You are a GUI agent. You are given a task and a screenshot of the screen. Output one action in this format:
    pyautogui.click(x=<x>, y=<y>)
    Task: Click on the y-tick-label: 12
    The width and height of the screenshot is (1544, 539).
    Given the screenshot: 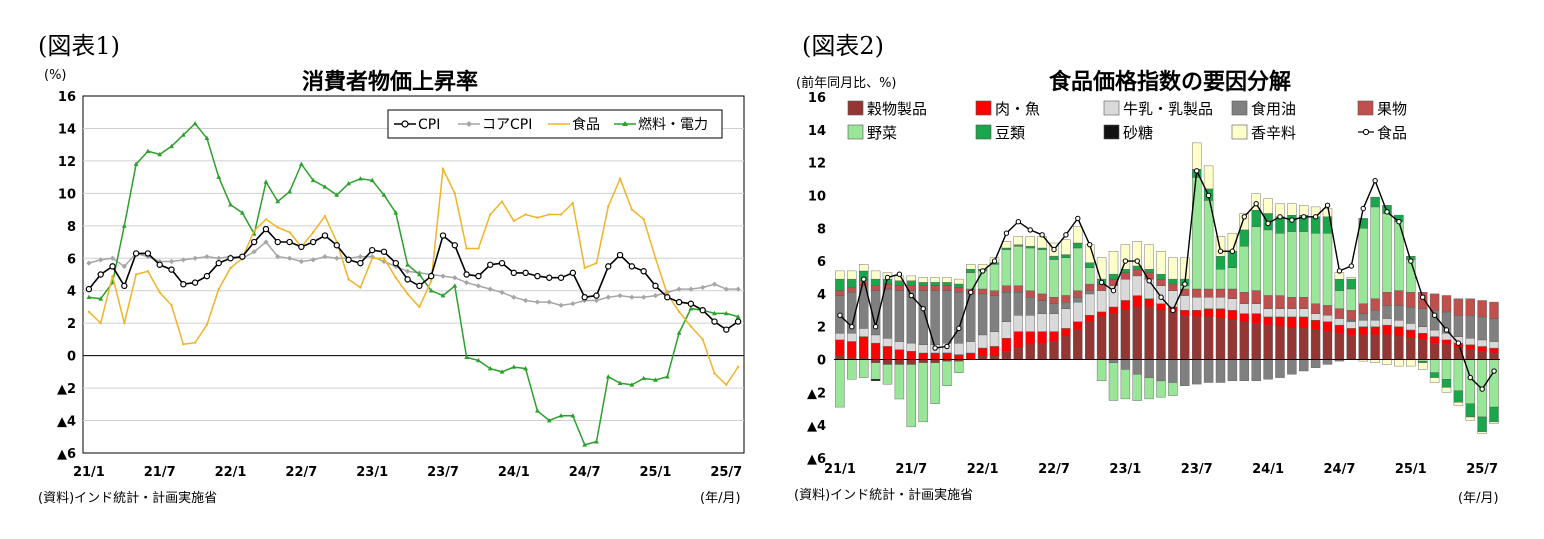 What is the action you would take?
    pyautogui.click(x=67, y=162)
    